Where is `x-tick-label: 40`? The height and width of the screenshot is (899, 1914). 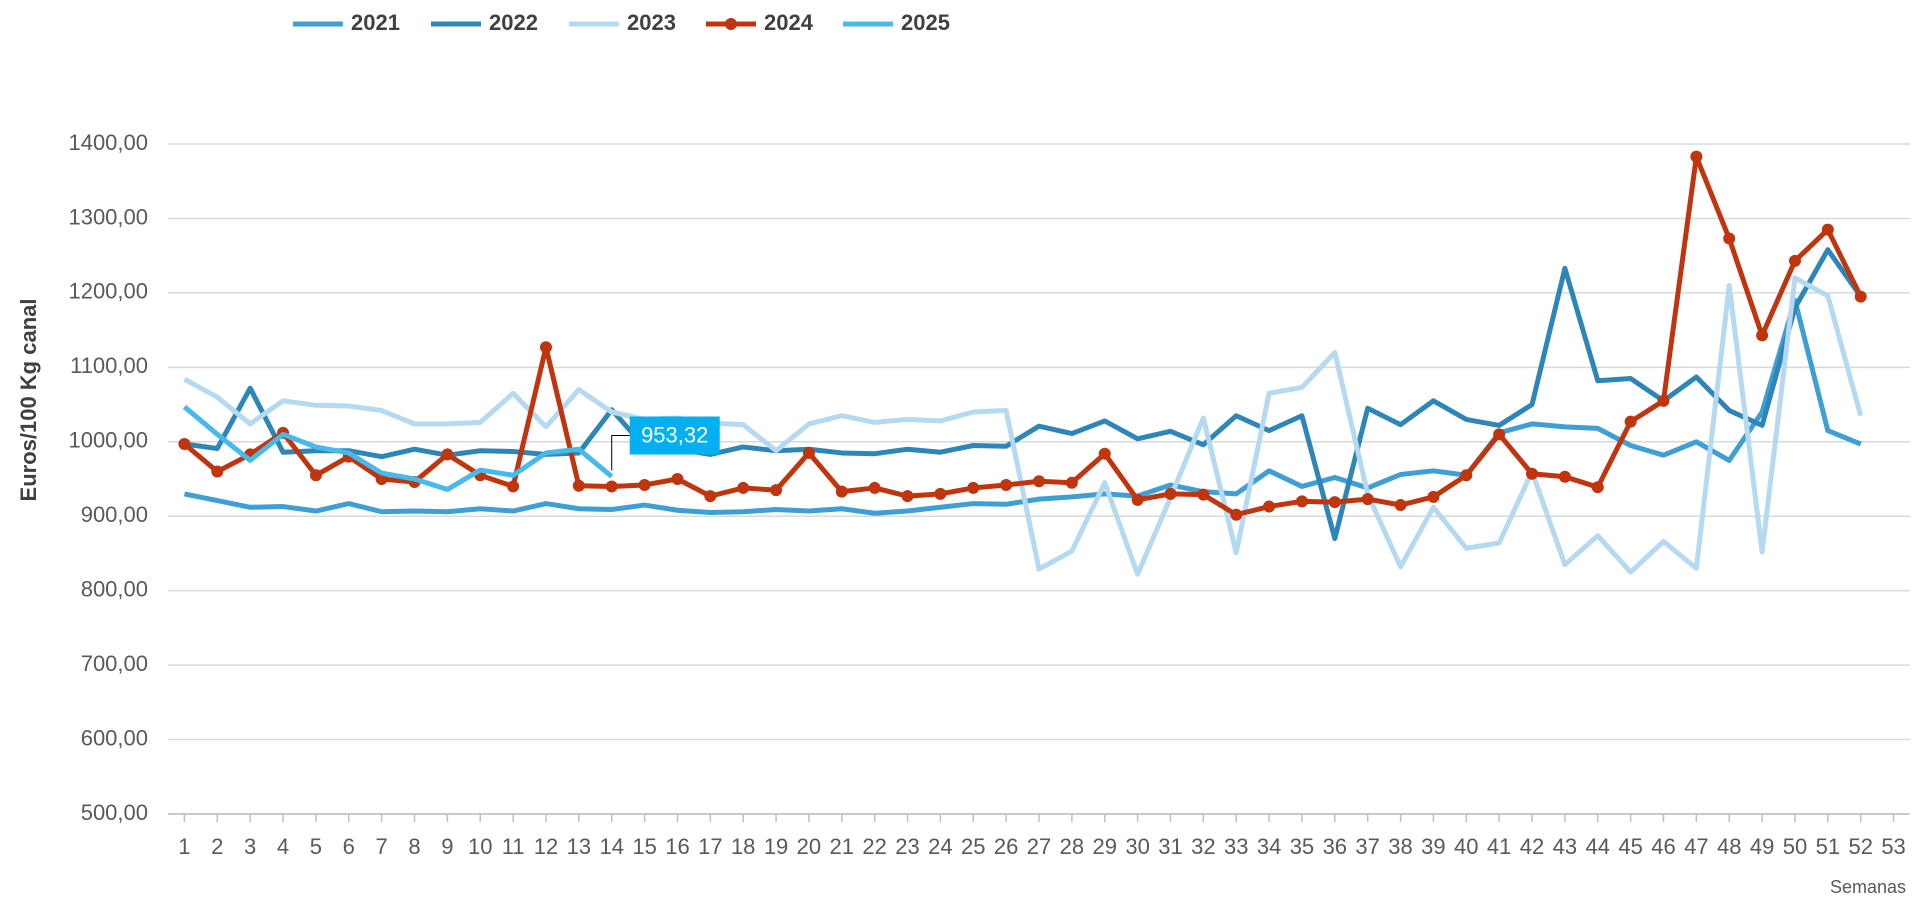
x-tick-label: 40 is located at coordinates (1466, 846).